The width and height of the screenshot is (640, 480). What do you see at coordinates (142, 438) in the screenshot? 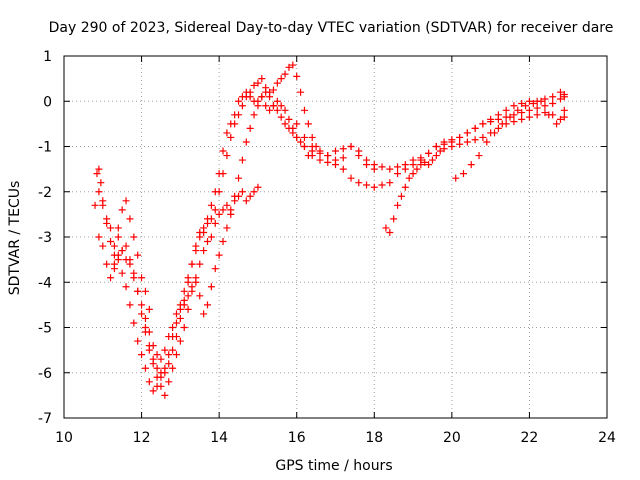
I see `x-tick-label: 12` at bounding box center [142, 438].